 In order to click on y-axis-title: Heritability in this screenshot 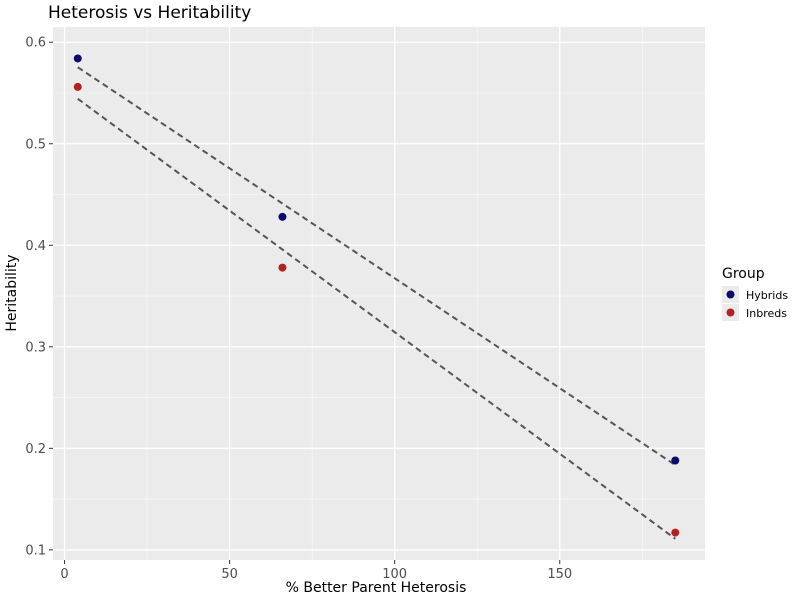, I will do `click(12, 292)`.